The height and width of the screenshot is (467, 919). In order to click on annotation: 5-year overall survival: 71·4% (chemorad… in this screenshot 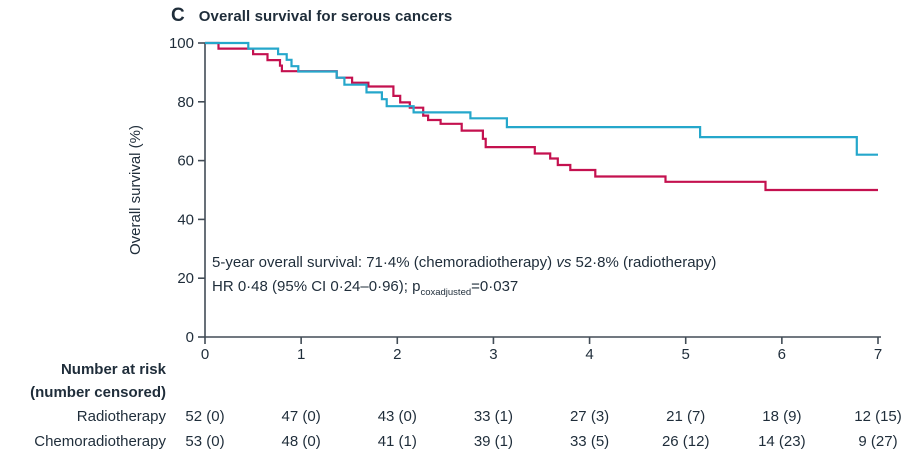, I will do `click(464, 278)`.